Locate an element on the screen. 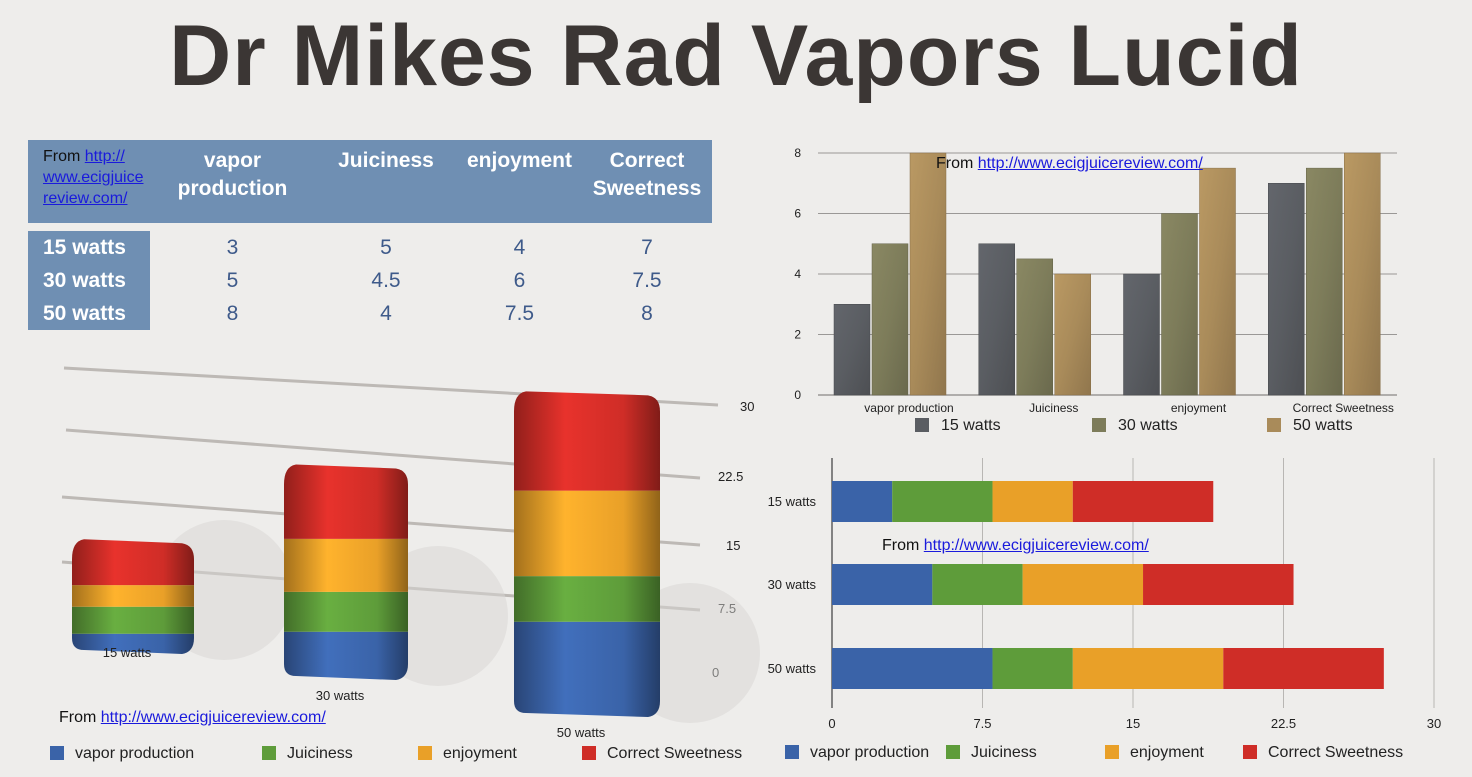 The image size is (1472, 777). row-label: 50 watts is located at coordinates (89, 313).